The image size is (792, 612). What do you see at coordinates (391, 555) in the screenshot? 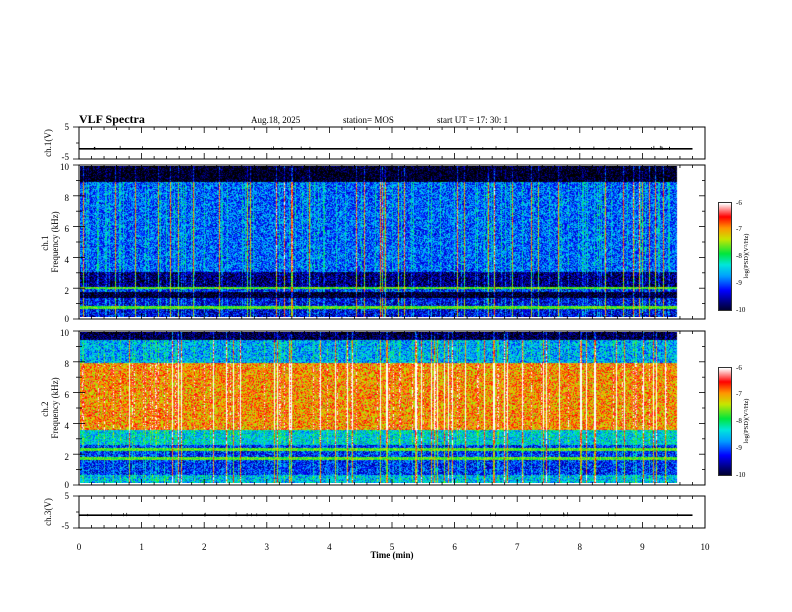
I see `x-axis-title: Time (min)` at bounding box center [391, 555].